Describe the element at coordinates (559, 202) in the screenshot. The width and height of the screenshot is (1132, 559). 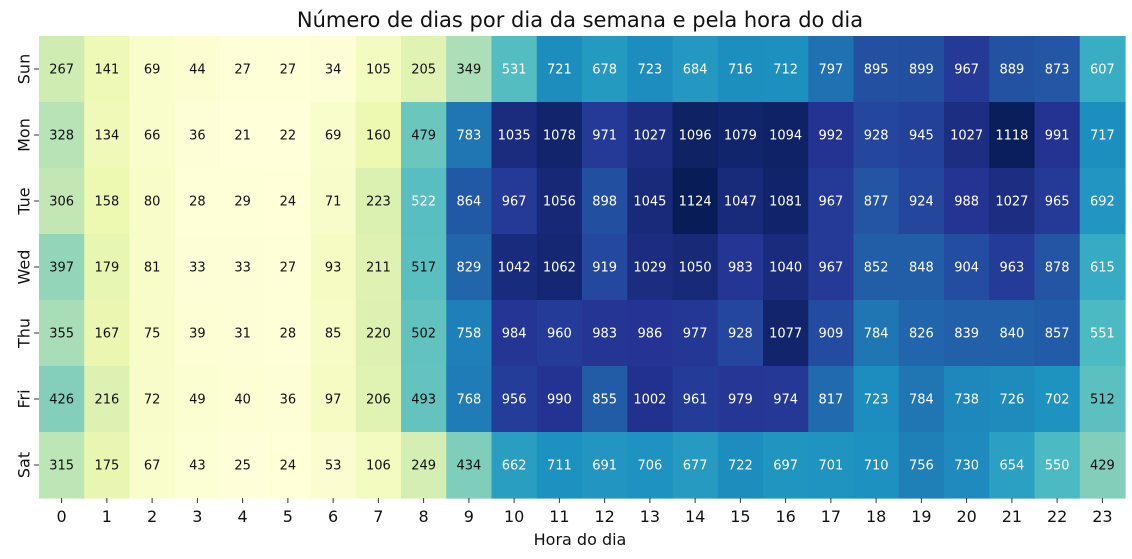
I see `cell-value-label: 1056` at that location.